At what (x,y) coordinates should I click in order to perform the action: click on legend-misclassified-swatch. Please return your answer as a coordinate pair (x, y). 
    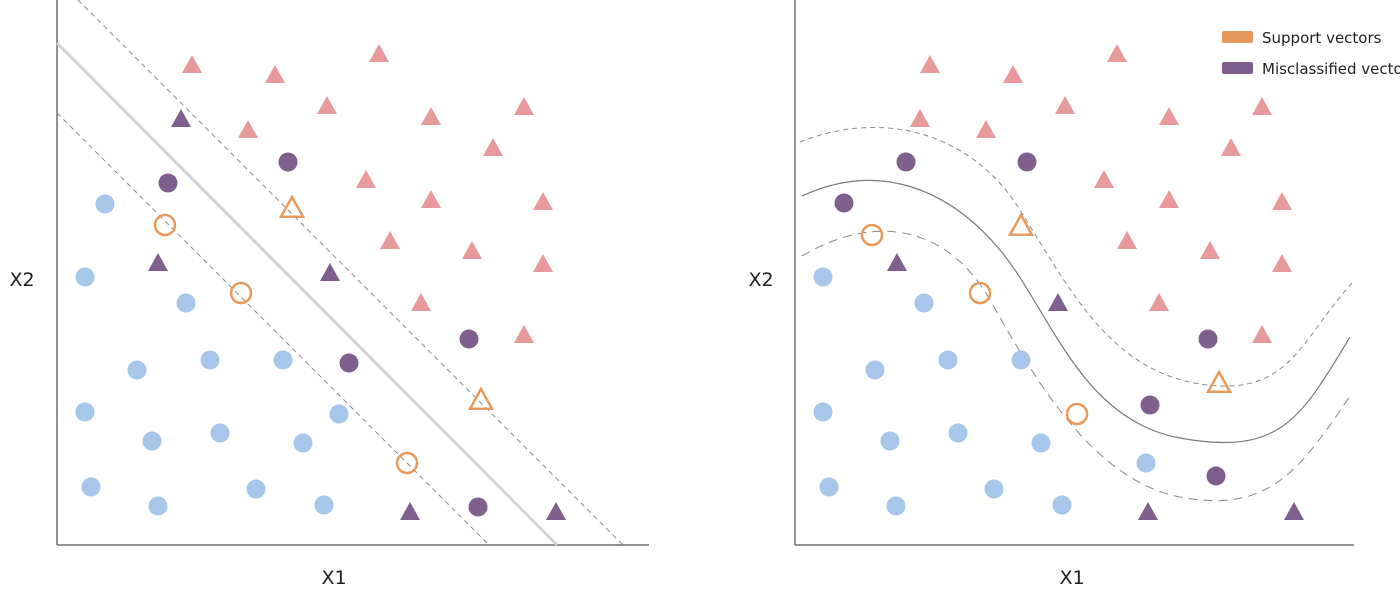
    Looking at the image, I should click on (1237, 68).